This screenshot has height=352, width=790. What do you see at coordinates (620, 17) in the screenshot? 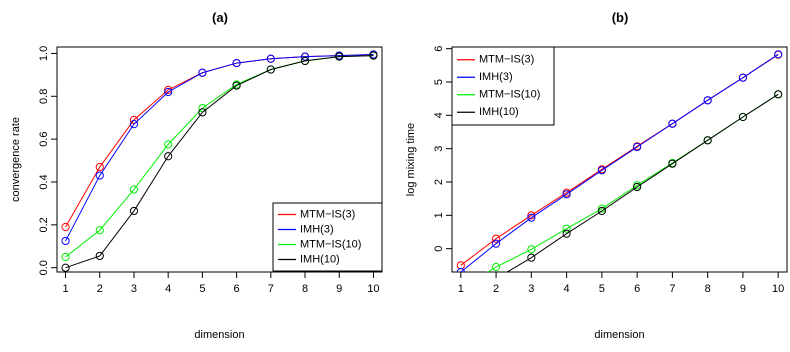
I see `chart-title: (b)` at bounding box center [620, 17].